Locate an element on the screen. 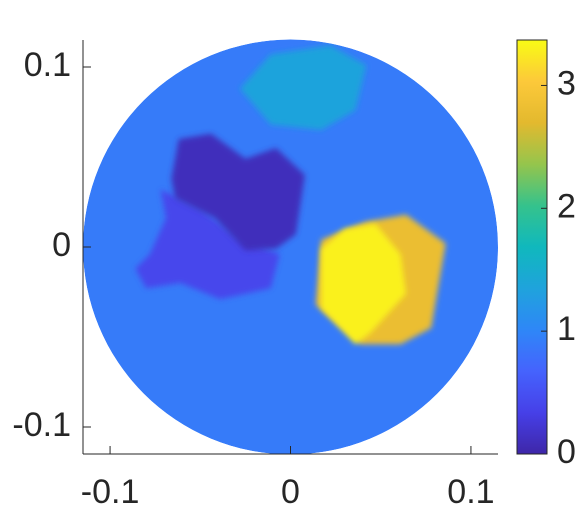 The height and width of the screenshot is (517, 582). y-tick-label: 0.1 is located at coordinates (47, 65).